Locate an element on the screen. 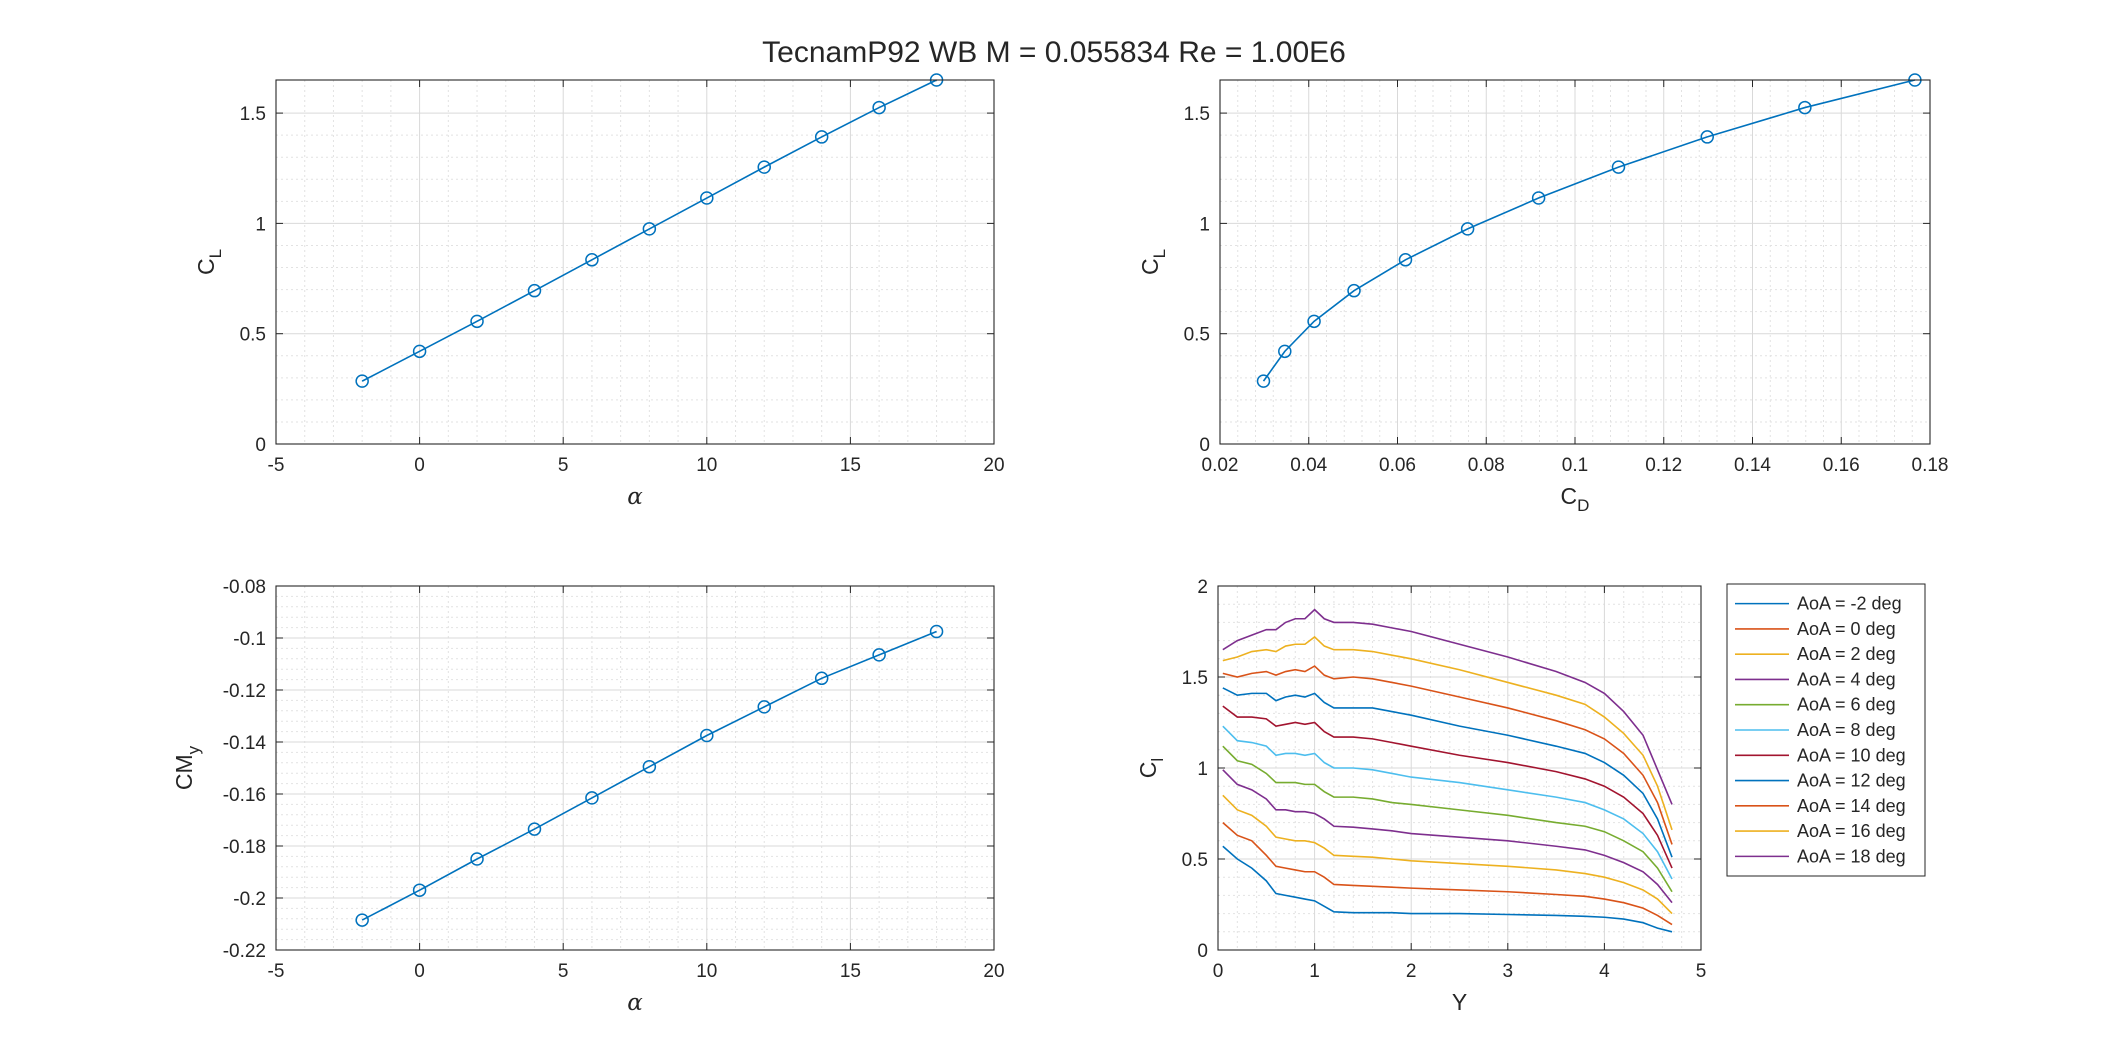  x-tick-label: 2 is located at coordinates (1411, 971).